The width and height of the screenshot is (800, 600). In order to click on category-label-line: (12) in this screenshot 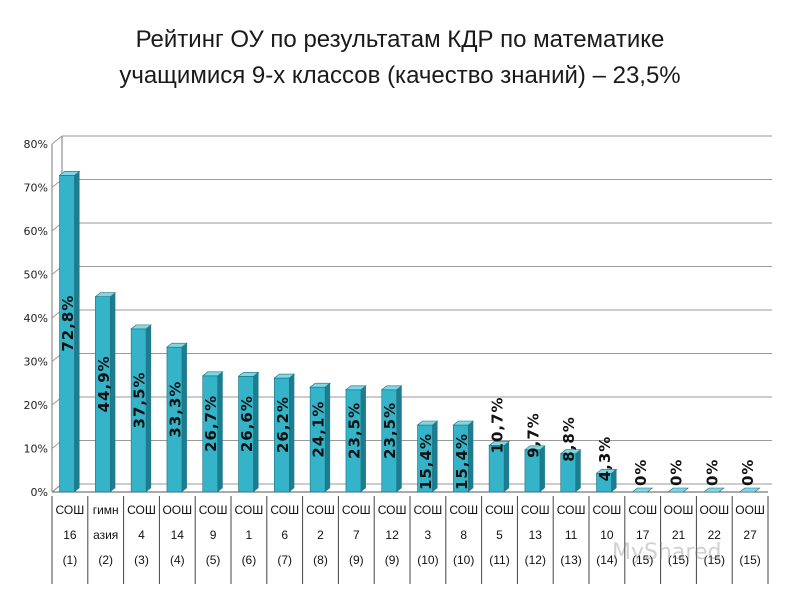, I will do `click(535, 560)`.